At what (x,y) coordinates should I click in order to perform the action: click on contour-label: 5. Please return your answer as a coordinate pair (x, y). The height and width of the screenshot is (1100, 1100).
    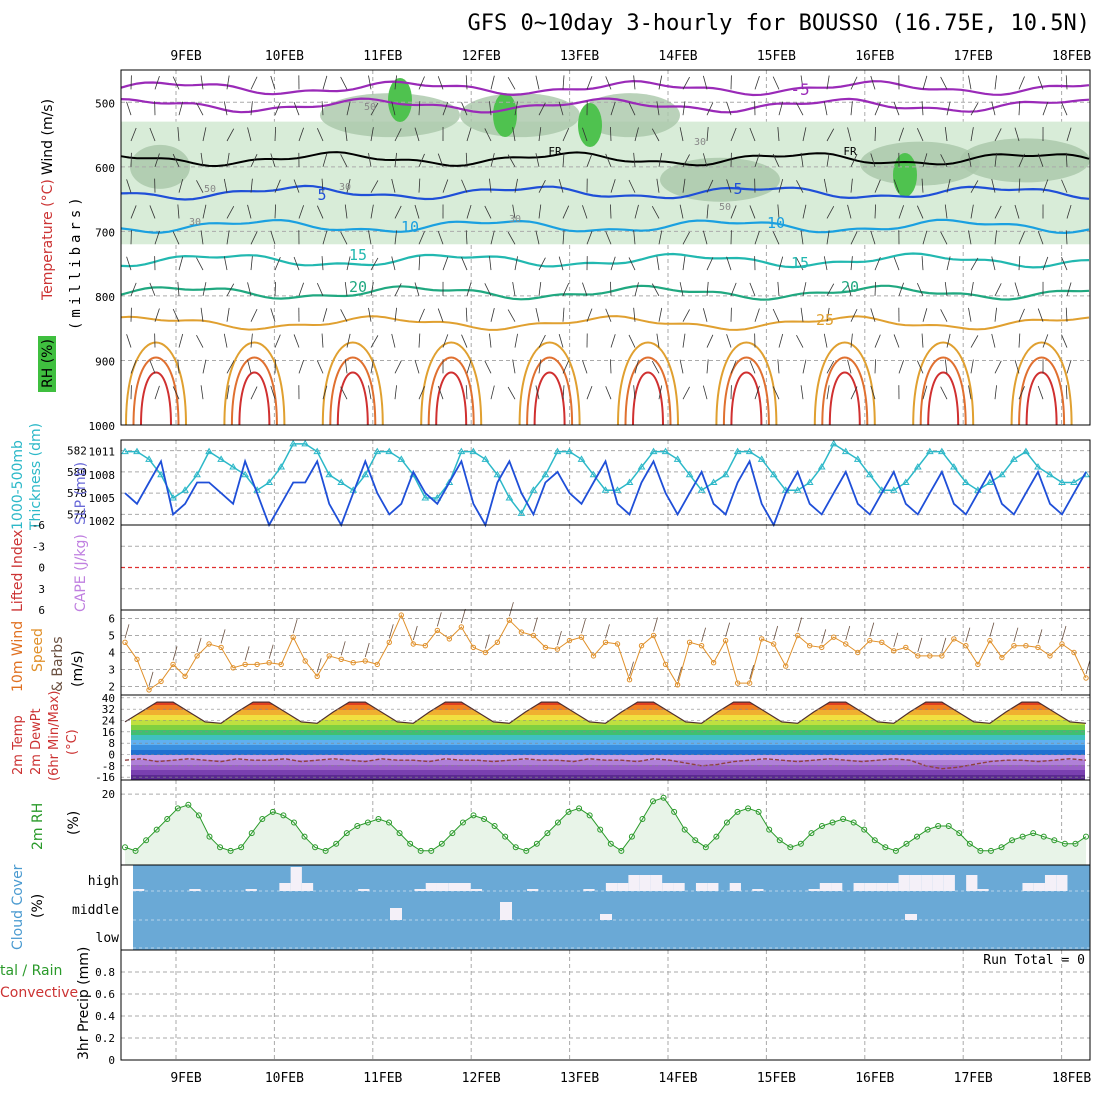
    Looking at the image, I should click on (737, 189).